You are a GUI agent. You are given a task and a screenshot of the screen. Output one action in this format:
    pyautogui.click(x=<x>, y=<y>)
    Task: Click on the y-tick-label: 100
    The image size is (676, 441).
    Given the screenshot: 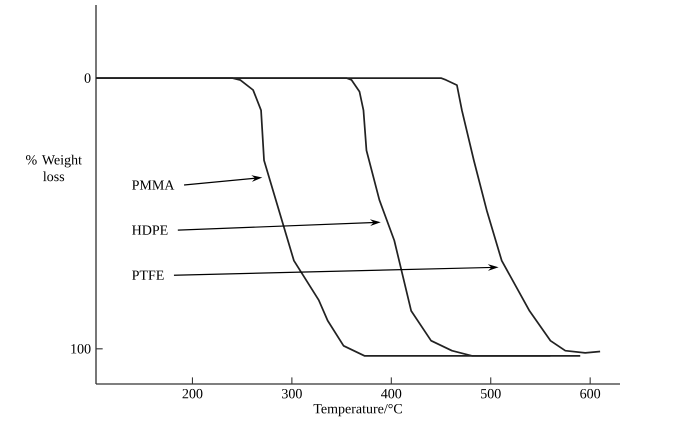 What is the action you would take?
    pyautogui.click(x=81, y=349)
    